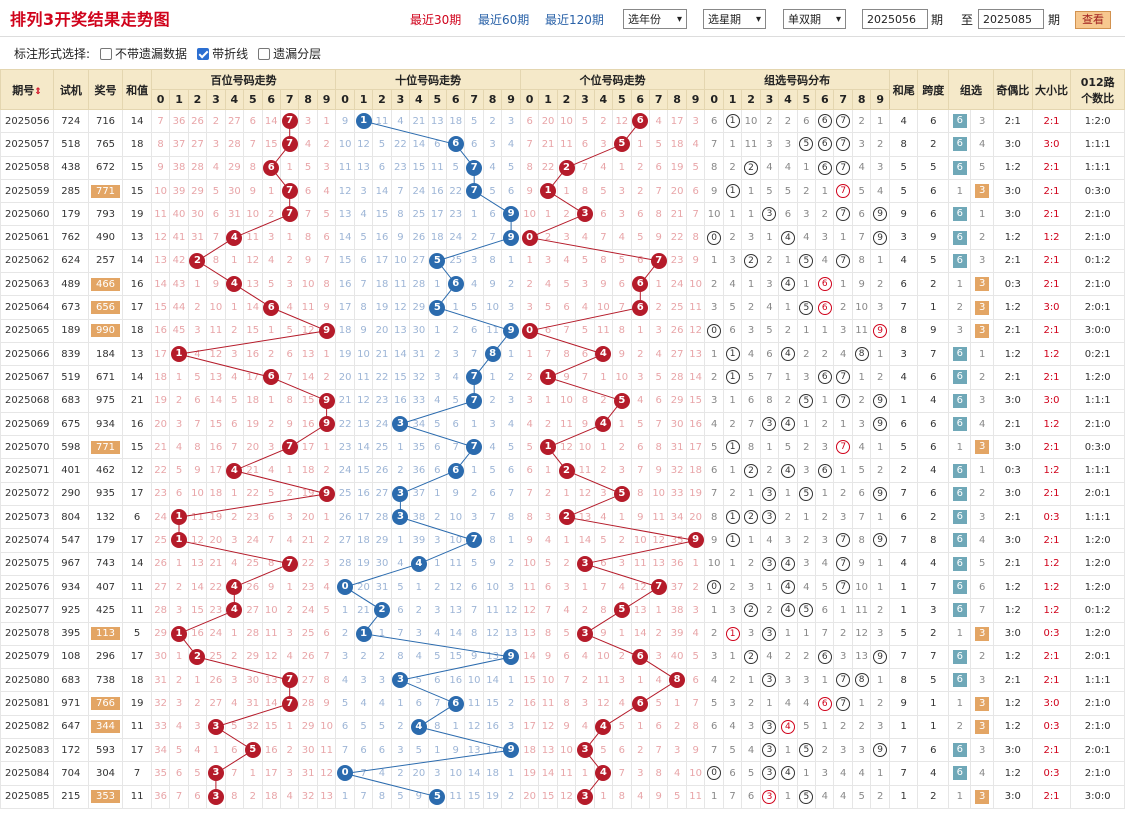 The width and height of the screenshot is (1125, 815). I want to click on group-miss: 3, so click(843, 750).